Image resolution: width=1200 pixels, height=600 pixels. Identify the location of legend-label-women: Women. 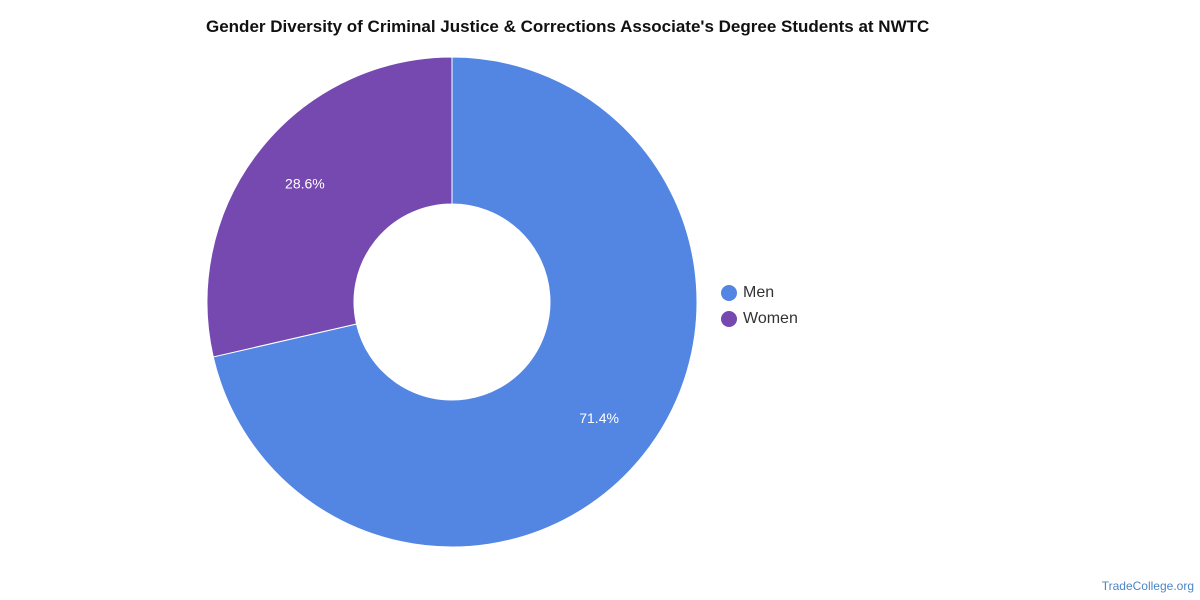
(770, 318).